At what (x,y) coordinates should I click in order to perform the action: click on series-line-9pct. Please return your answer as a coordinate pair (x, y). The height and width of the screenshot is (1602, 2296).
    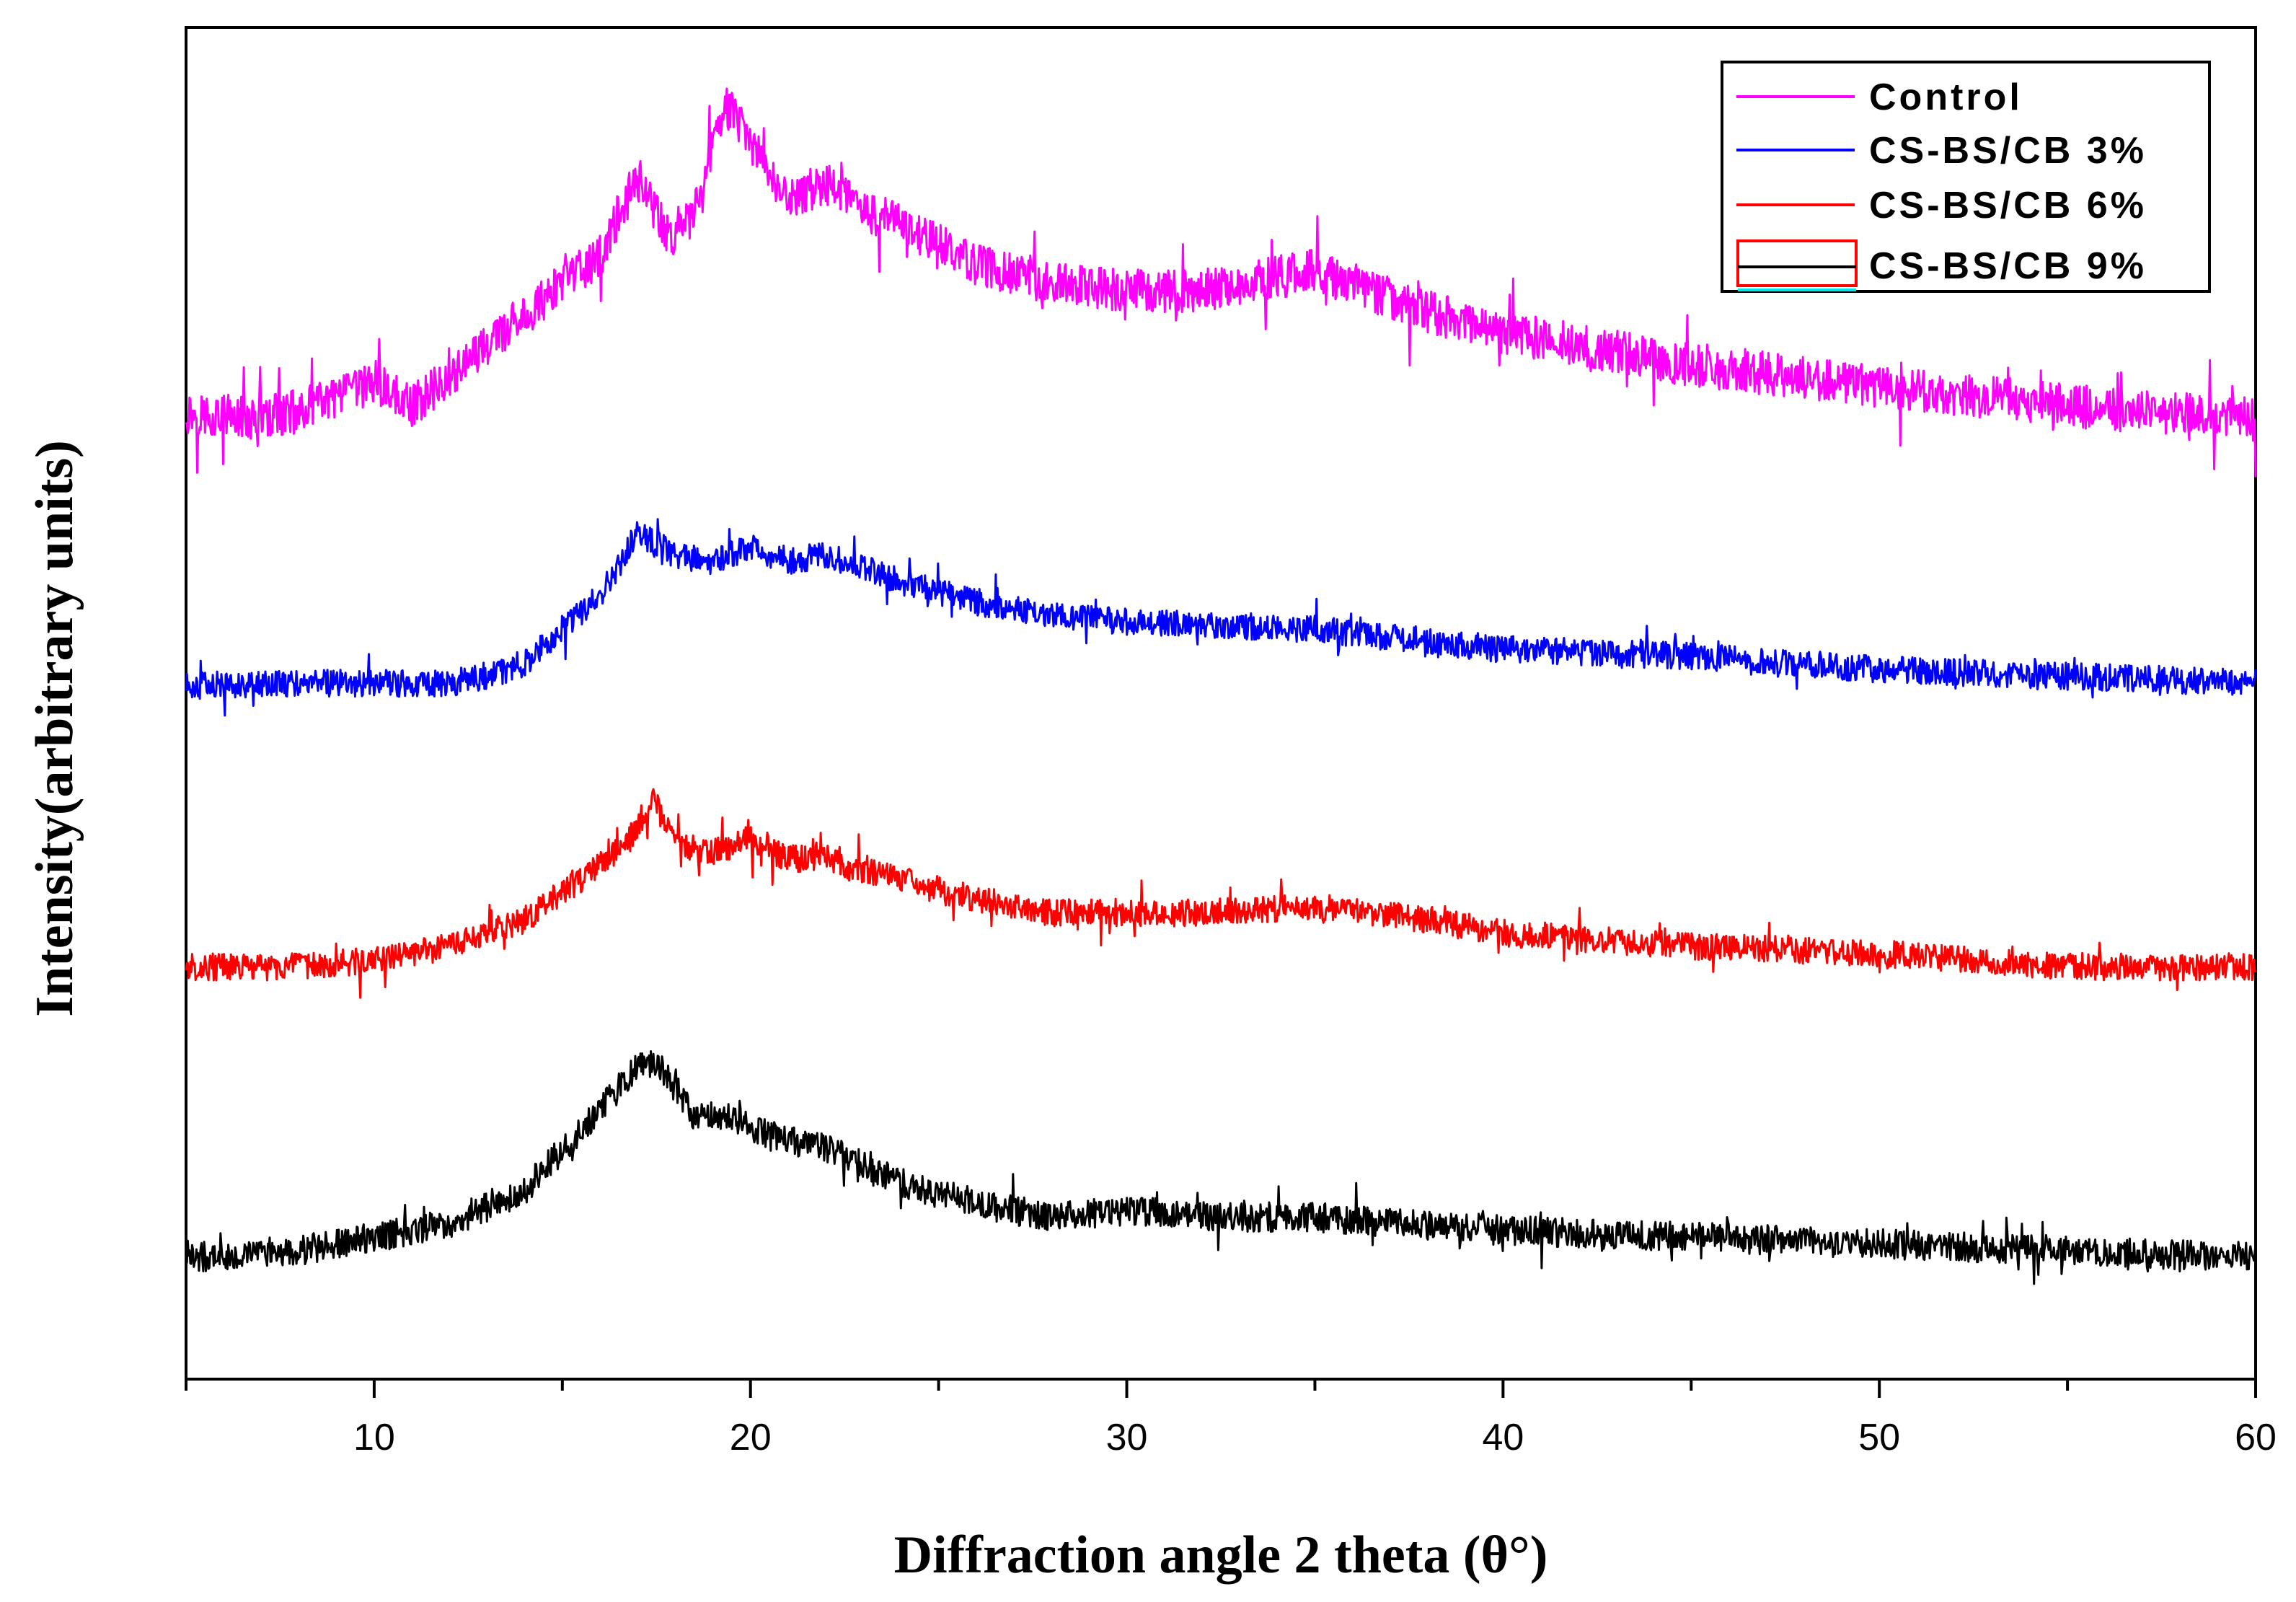
    Looking at the image, I should click on (1221, 1167).